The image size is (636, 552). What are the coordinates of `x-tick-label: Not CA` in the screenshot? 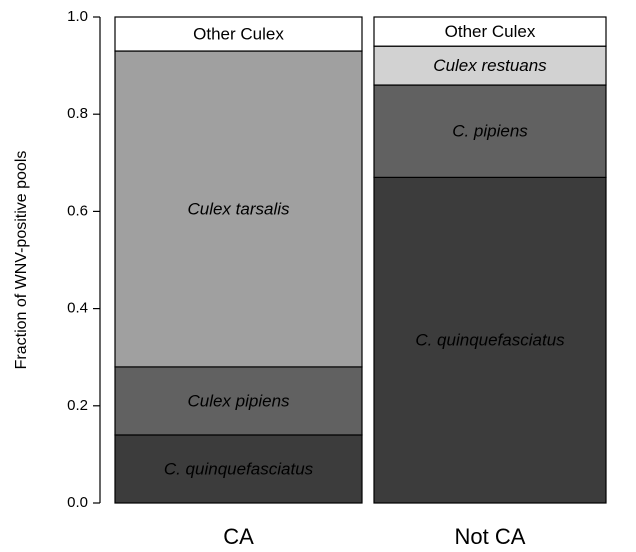 It's located at (490, 536).